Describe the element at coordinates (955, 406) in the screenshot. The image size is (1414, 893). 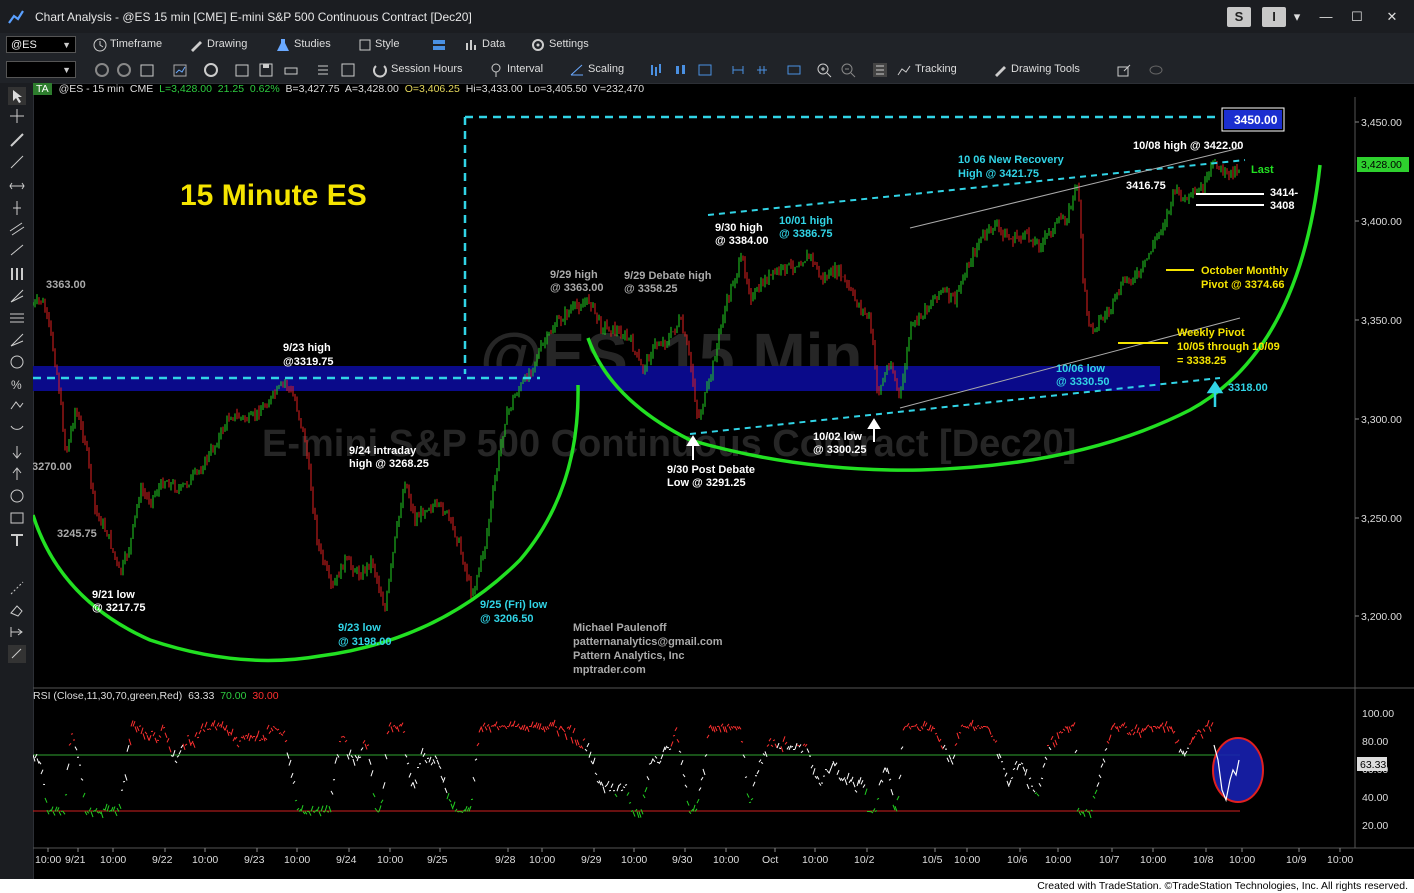
I see `lower-channel-line` at that location.